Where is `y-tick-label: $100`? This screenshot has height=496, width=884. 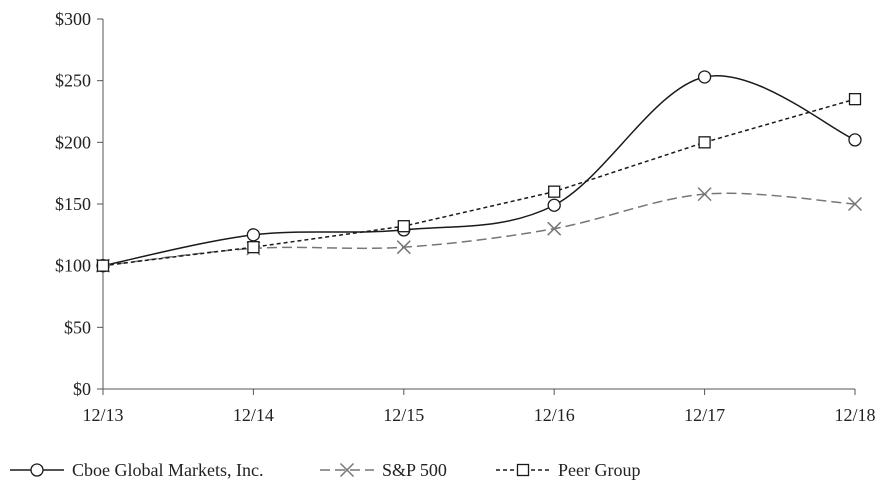 y-tick-label: $100 is located at coordinates (73, 266).